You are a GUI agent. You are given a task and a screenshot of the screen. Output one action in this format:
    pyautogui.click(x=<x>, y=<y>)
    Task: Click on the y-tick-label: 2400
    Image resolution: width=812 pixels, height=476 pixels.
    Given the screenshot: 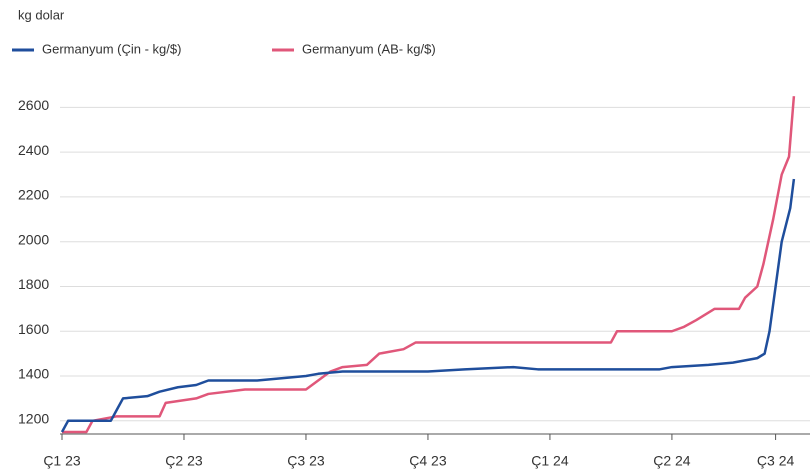 What is the action you would take?
    pyautogui.click(x=33, y=150)
    